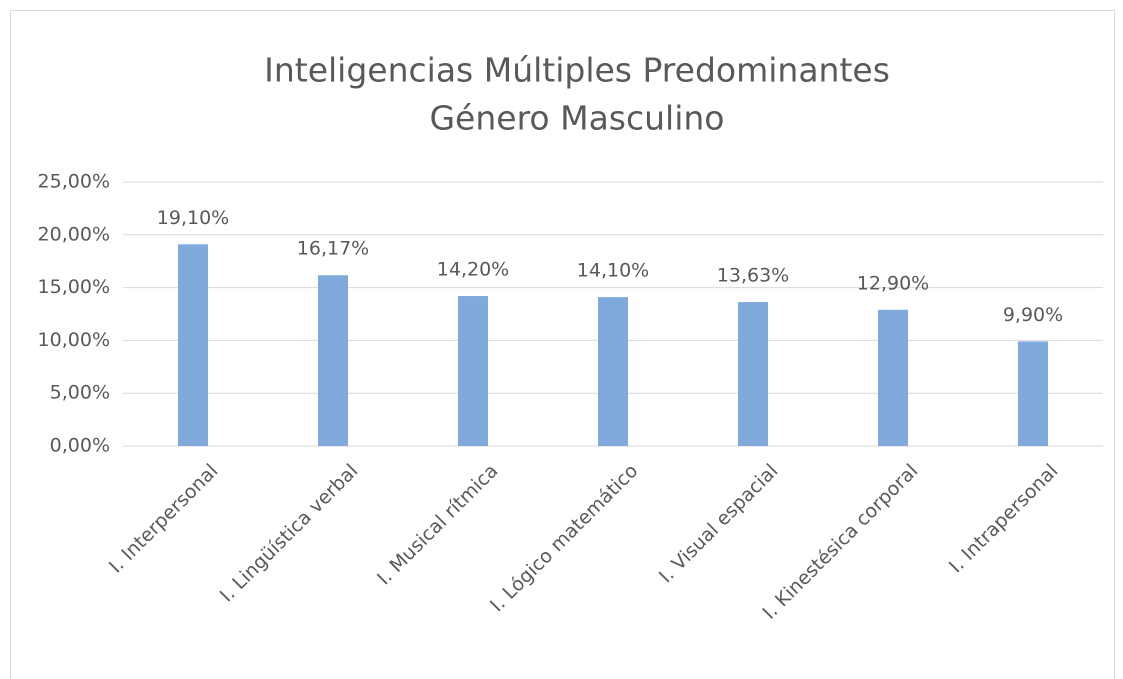 This screenshot has height=679, width=1123. I want to click on value-label: 13,63%, so click(753, 276).